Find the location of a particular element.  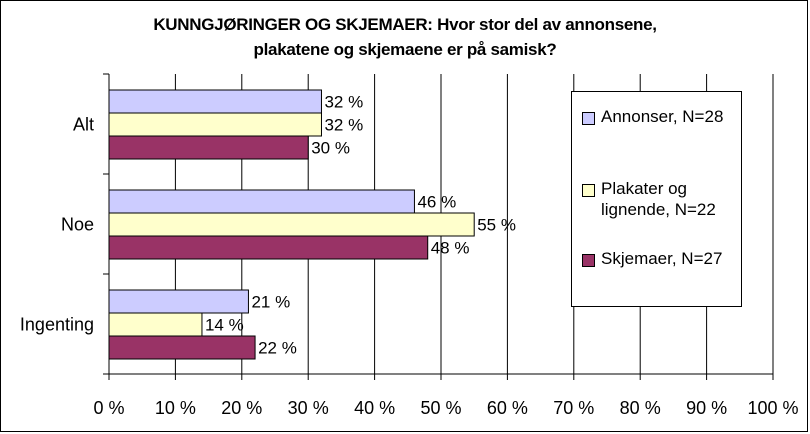

legend-label-plakater: Plakater og lignende, N=22 is located at coordinates (658, 199).